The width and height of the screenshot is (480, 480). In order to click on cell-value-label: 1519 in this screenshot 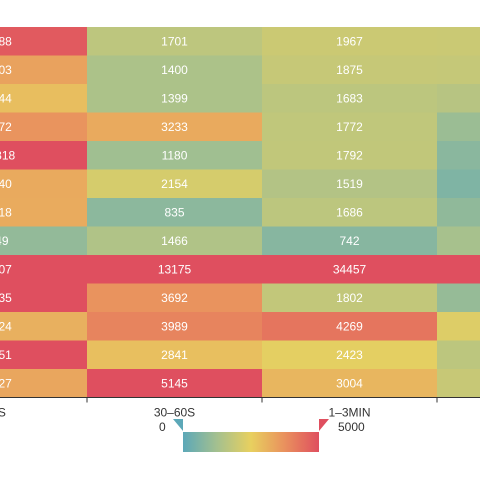, I will do `click(349, 184)`.